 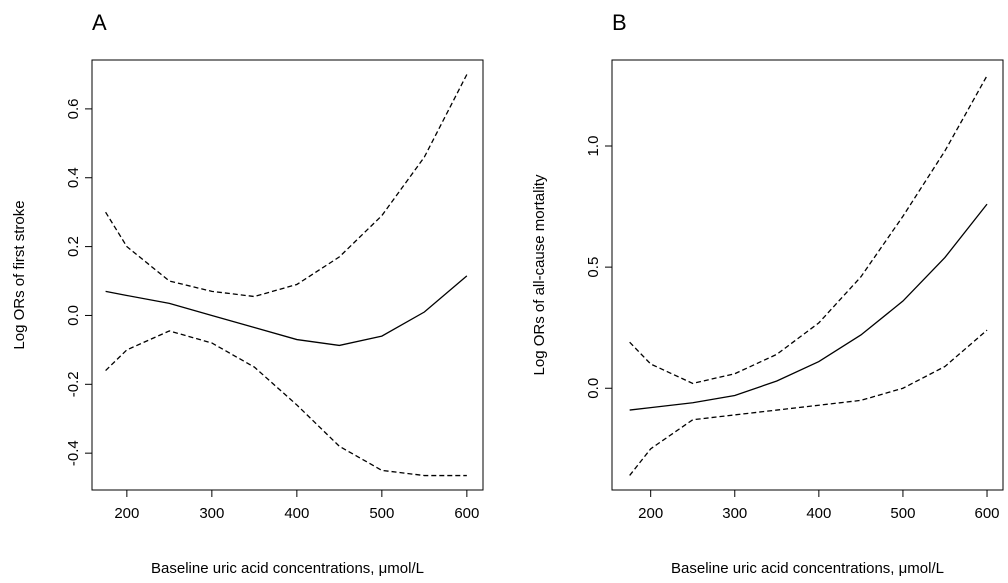 I want to click on y-tick-label: 1.0, so click(x=593, y=146).